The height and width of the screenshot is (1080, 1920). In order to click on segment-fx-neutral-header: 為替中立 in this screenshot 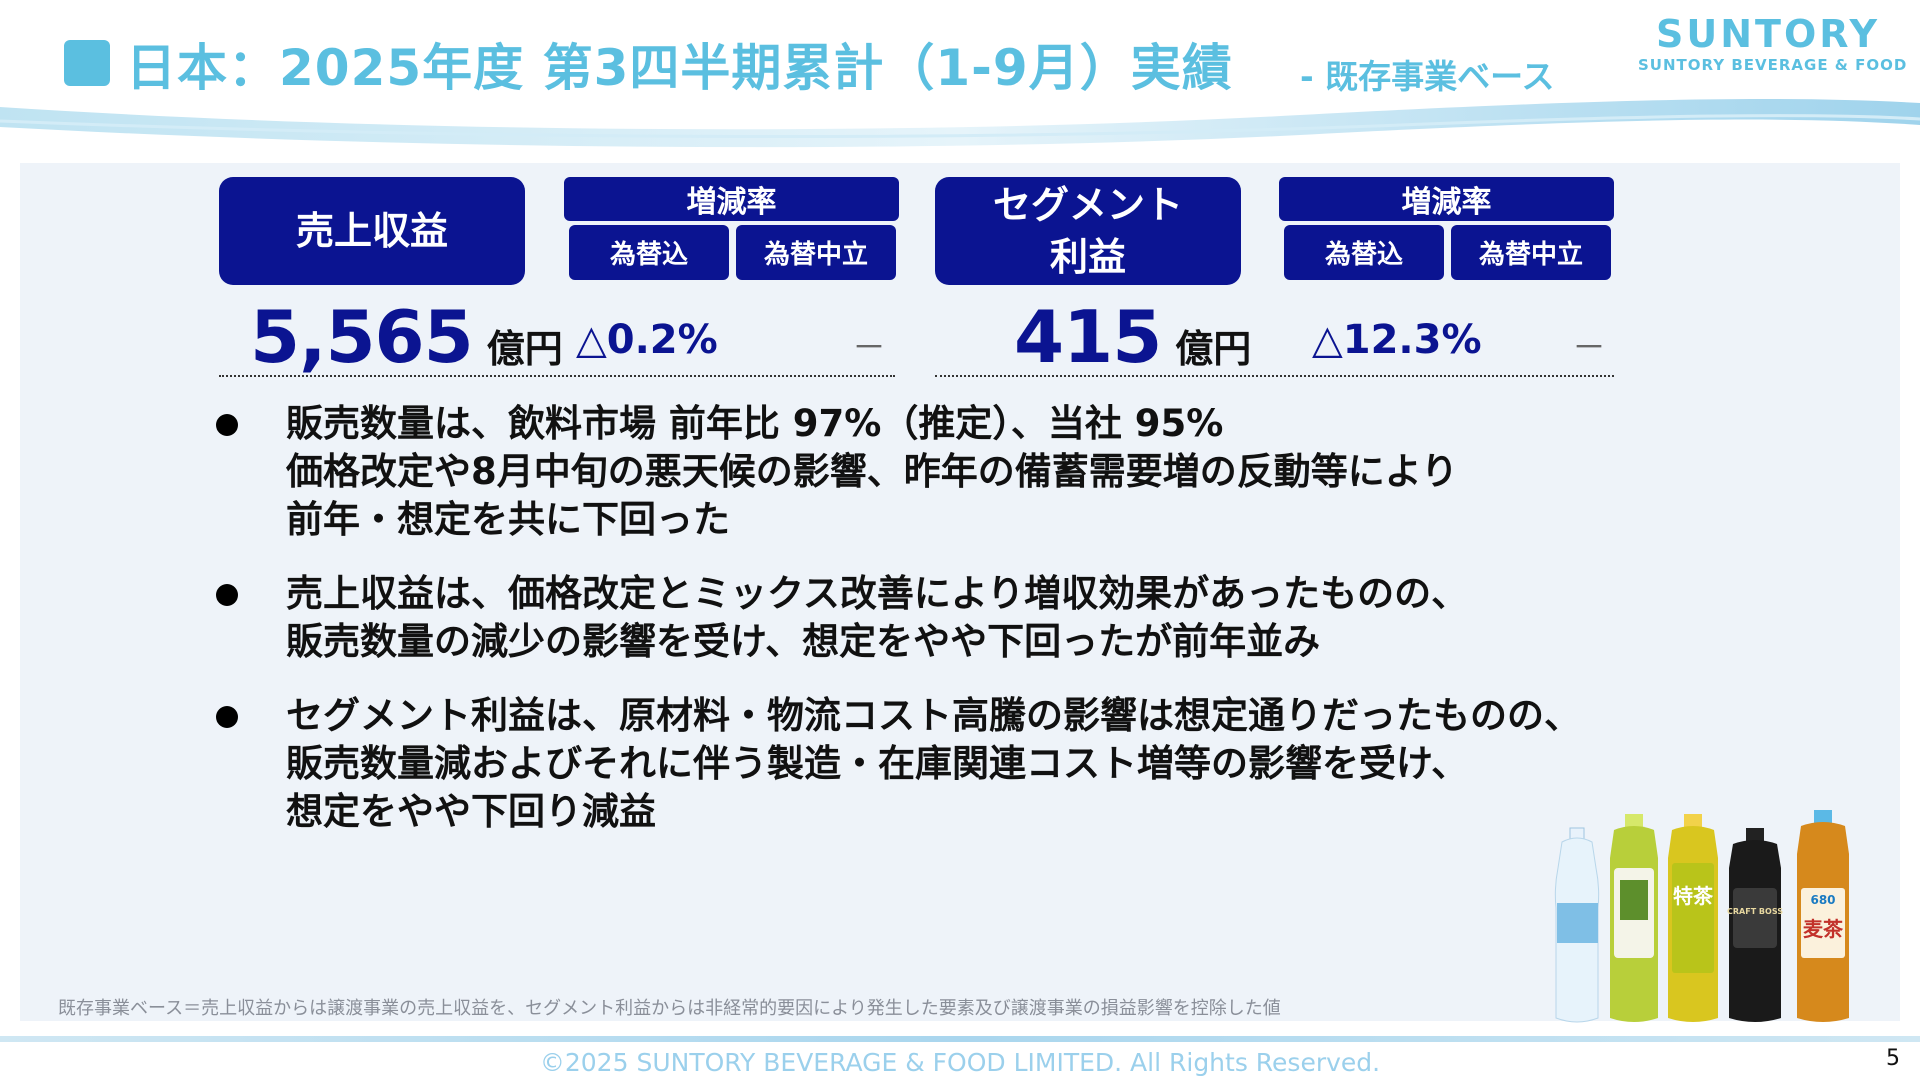, I will do `click(1531, 252)`.